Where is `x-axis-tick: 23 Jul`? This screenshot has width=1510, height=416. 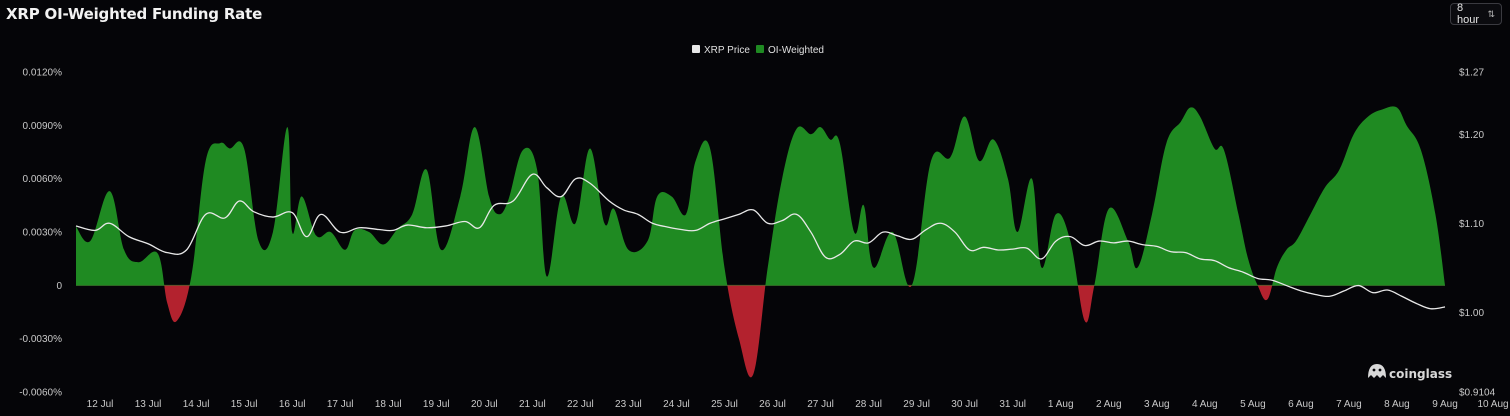
x-axis-tick: 23 Jul is located at coordinates (628, 404).